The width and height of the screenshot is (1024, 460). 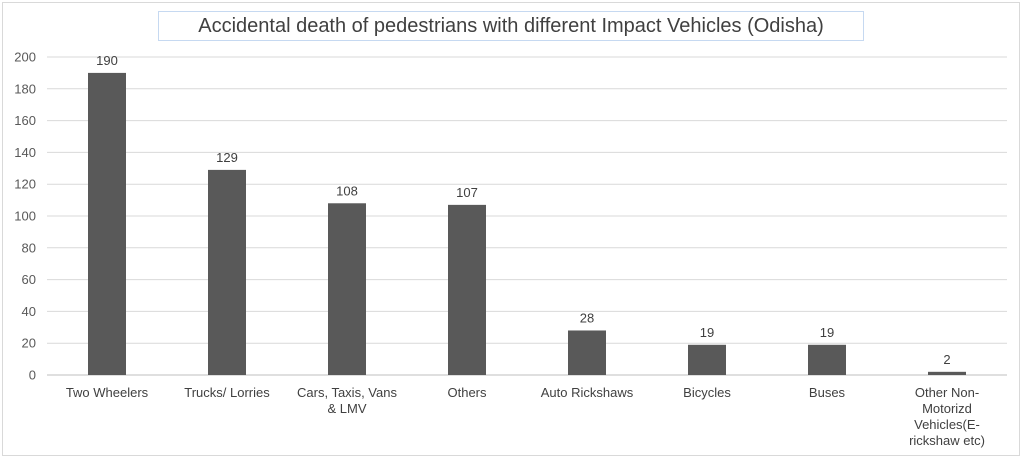 I want to click on category-label-line: Other Non-, so click(x=947, y=392).